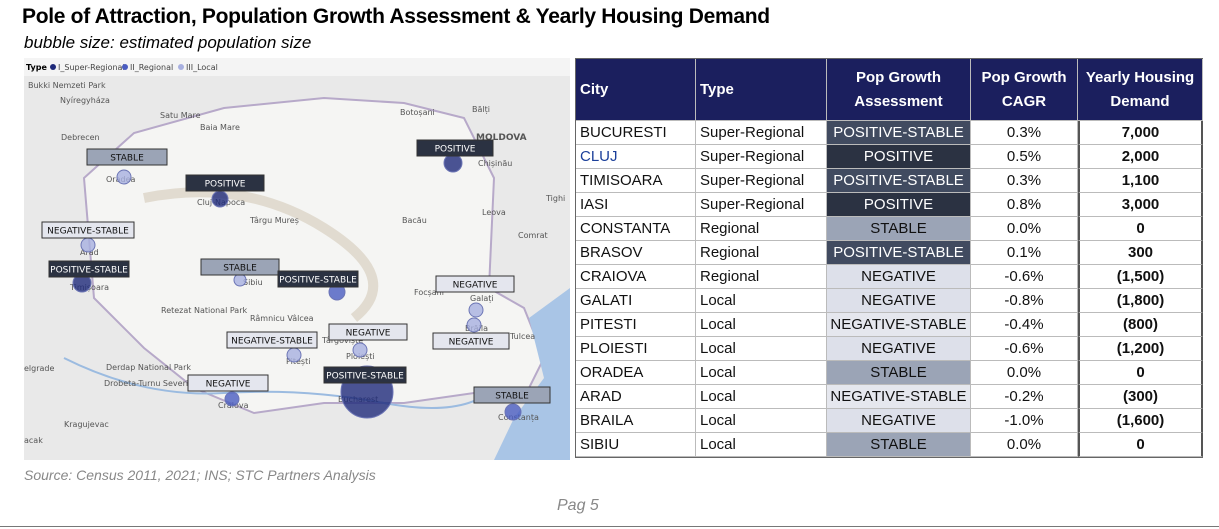 The width and height of the screenshot is (1219, 529). What do you see at coordinates (899, 397) in the screenshot?
I see `assessment-cell: NEGATIVE-STABLE` at bounding box center [899, 397].